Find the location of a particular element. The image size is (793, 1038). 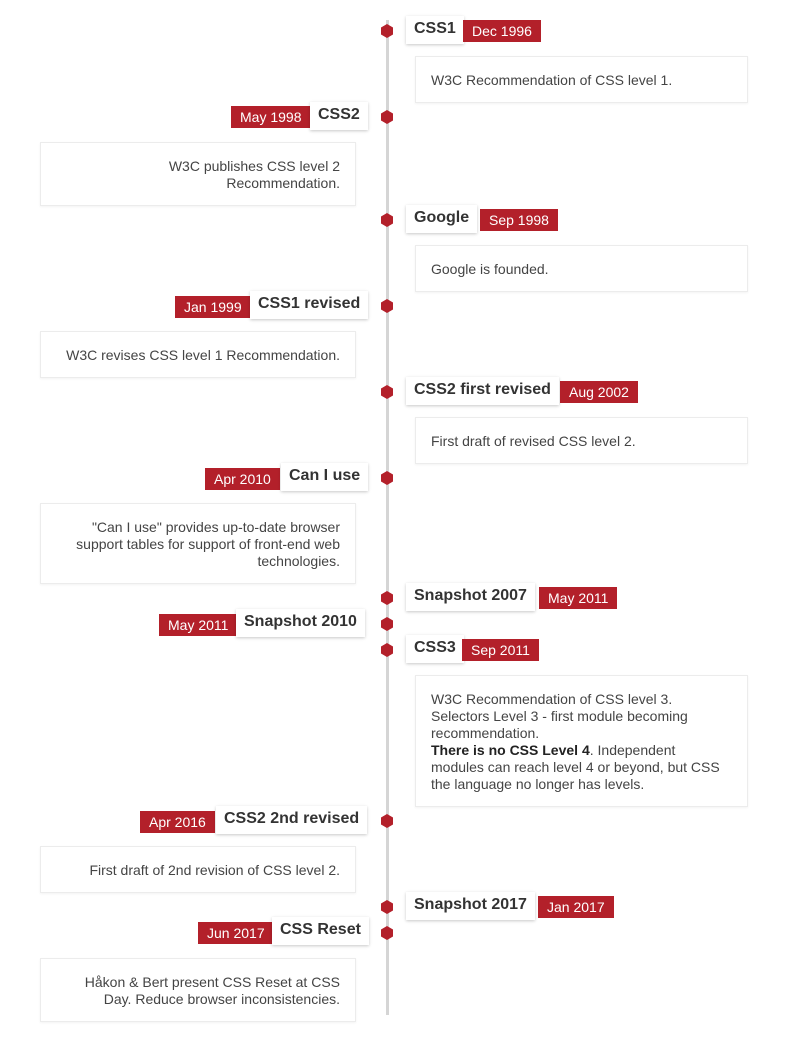

event-date-badge: Jun 2017 is located at coordinates (236, 933).